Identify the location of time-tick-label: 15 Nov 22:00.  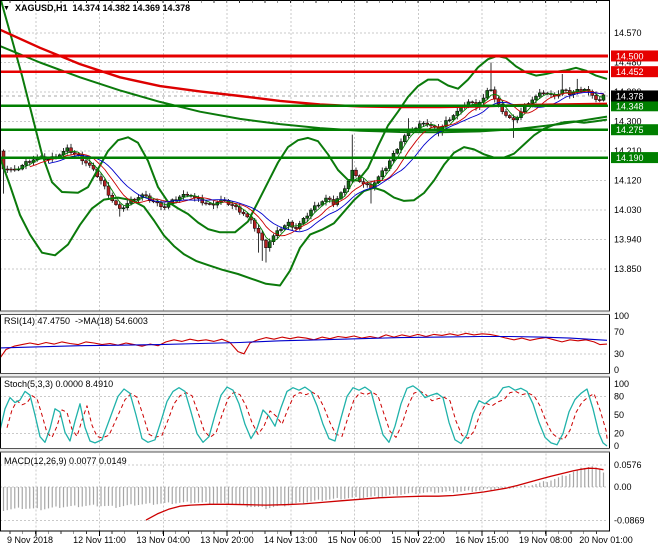
(418, 540).